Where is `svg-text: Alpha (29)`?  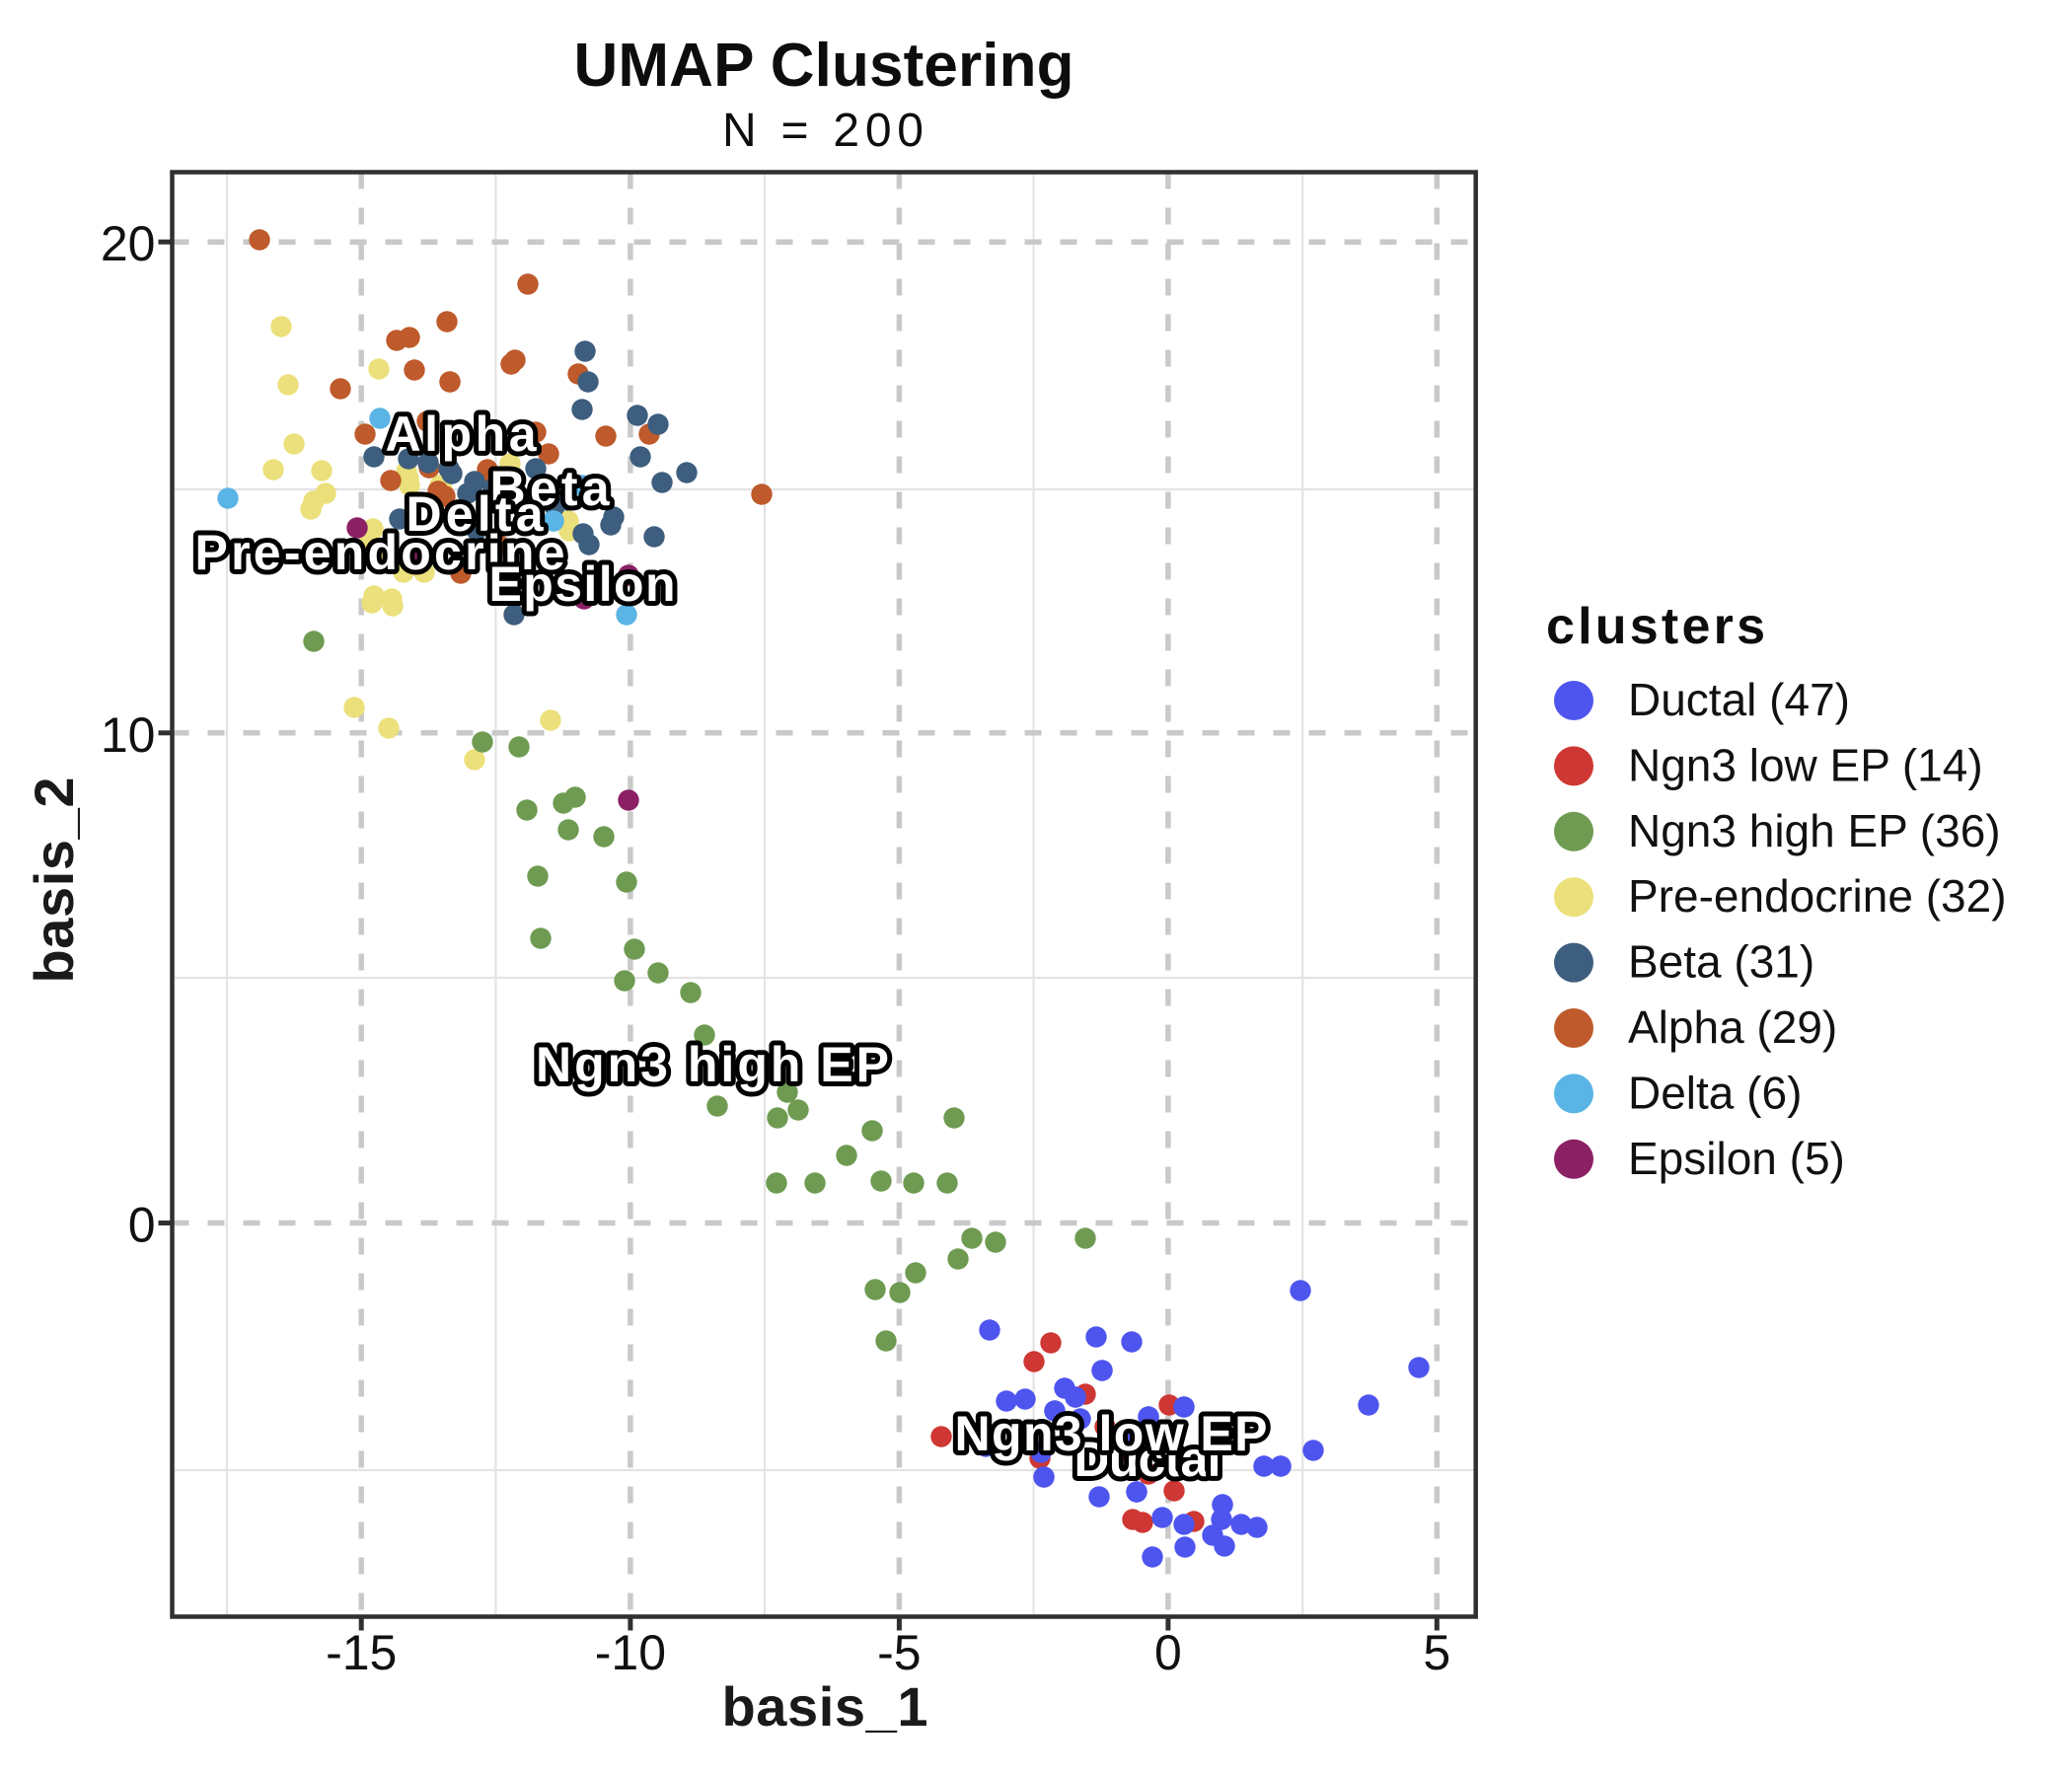 svg-text: Alpha (29) is located at coordinates (1733, 1027).